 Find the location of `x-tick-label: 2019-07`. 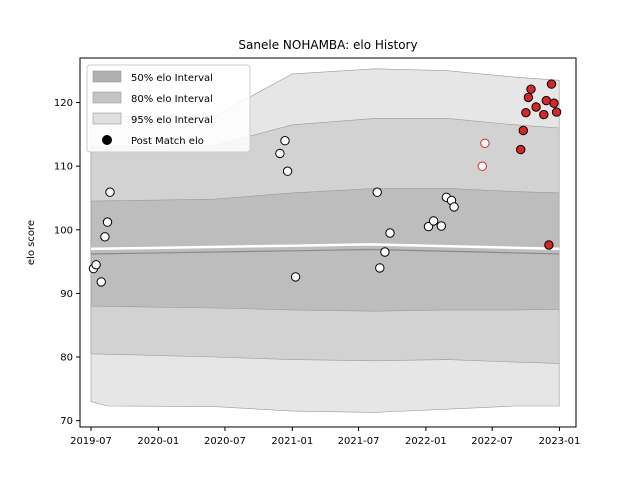

x-tick-label: 2019-07 is located at coordinates (91, 441).